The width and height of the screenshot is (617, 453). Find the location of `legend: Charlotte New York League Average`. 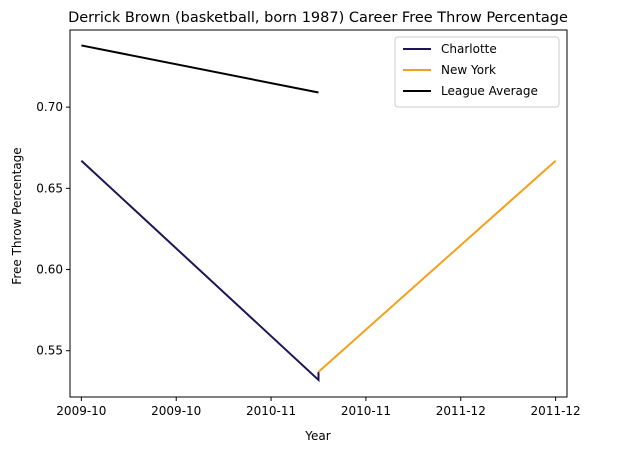

legend: Charlotte New York League Average is located at coordinates (477, 72).